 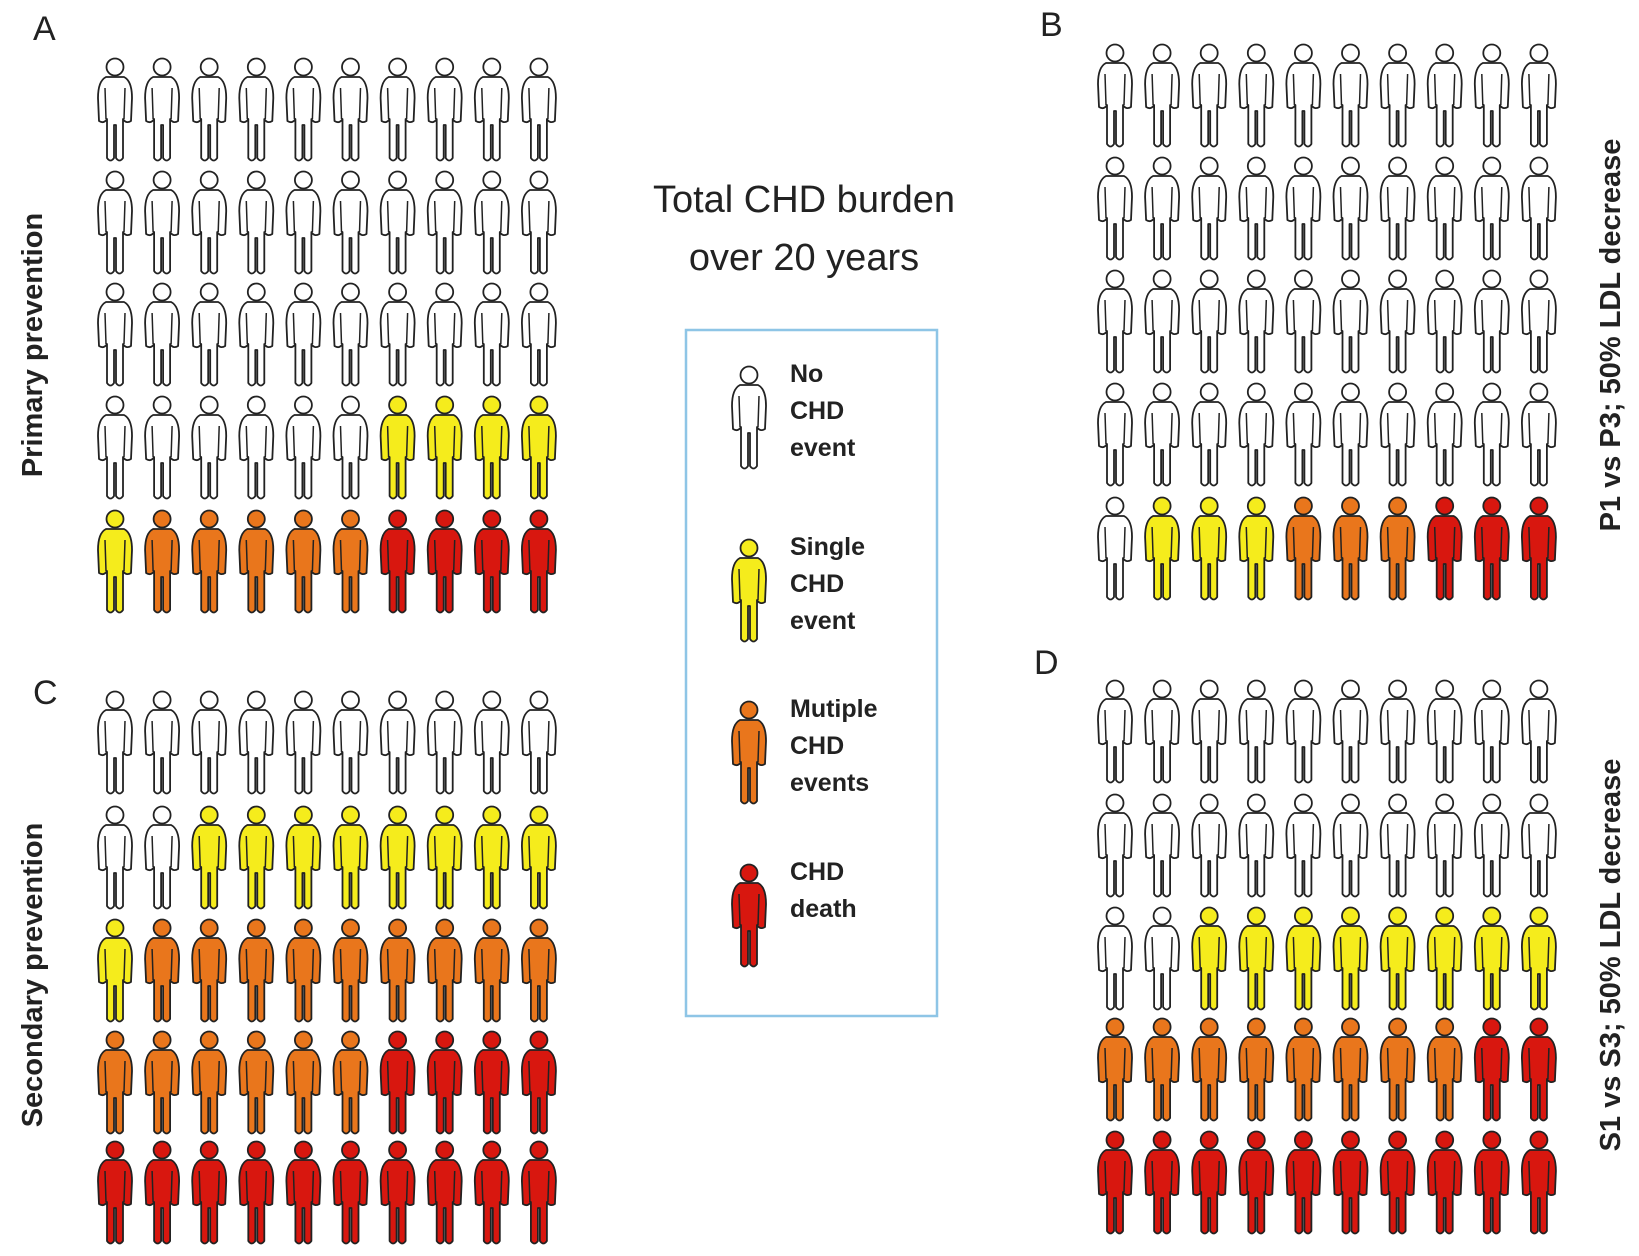 I want to click on legend-label: CHD, so click(x=817, y=584).